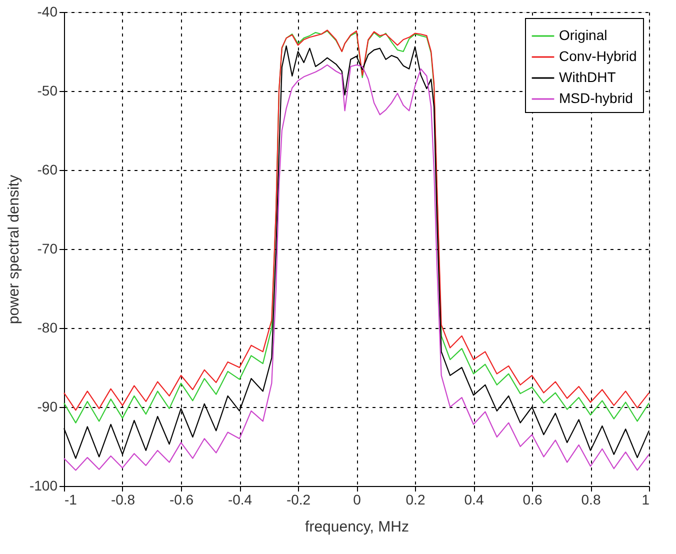 This screenshot has height=554, width=676. I want to click on x-tick-label: -0.2, so click(298, 500).